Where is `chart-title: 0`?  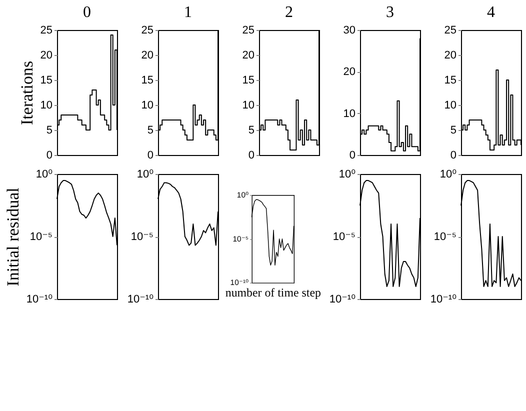 chart-title: 0 is located at coordinates (87, 12).